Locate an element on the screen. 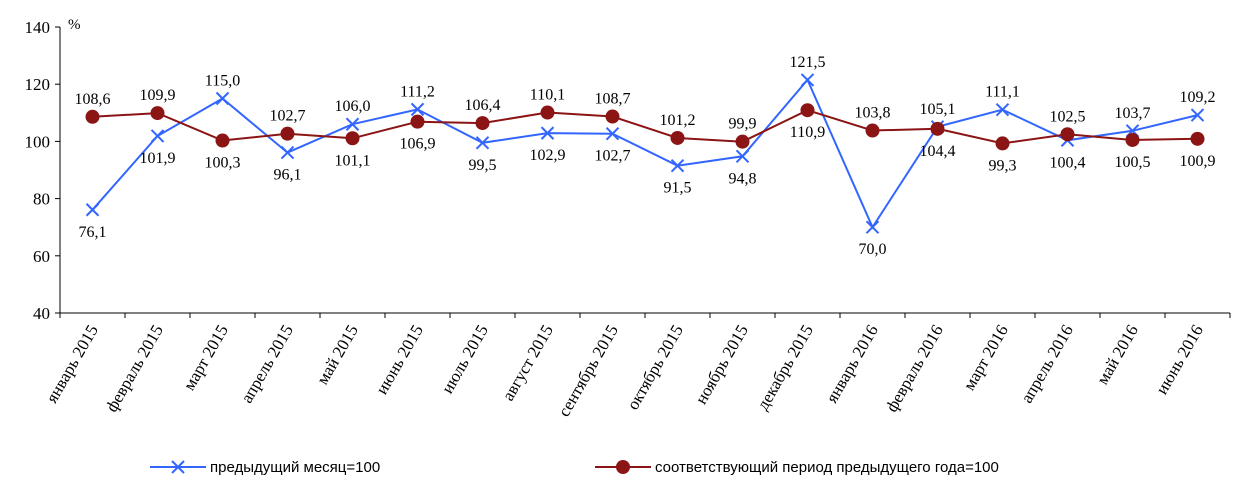 The image size is (1255, 482). x-tick-label: сентябрь 2015 is located at coordinates (588, 371).